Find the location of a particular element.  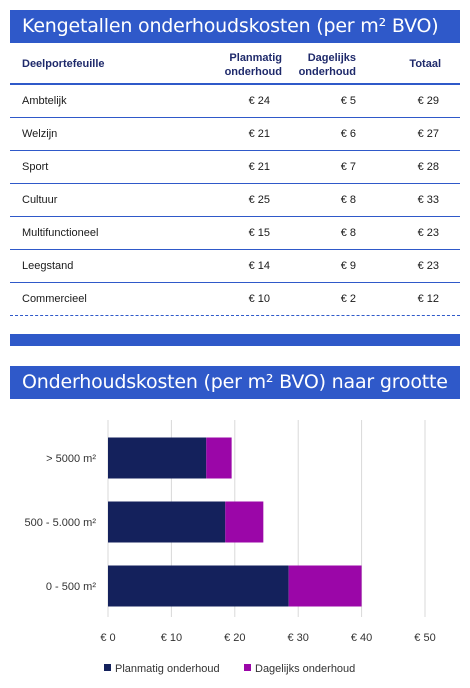

cell-planmatig: € 14 is located at coordinates (259, 266).